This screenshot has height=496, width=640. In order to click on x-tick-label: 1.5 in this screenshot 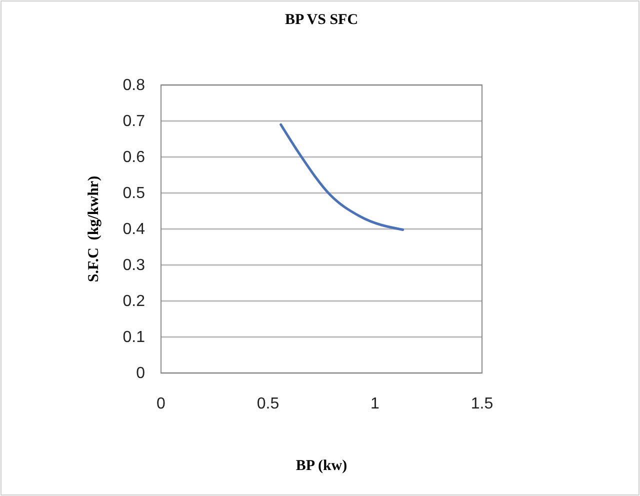, I will do `click(482, 403)`.